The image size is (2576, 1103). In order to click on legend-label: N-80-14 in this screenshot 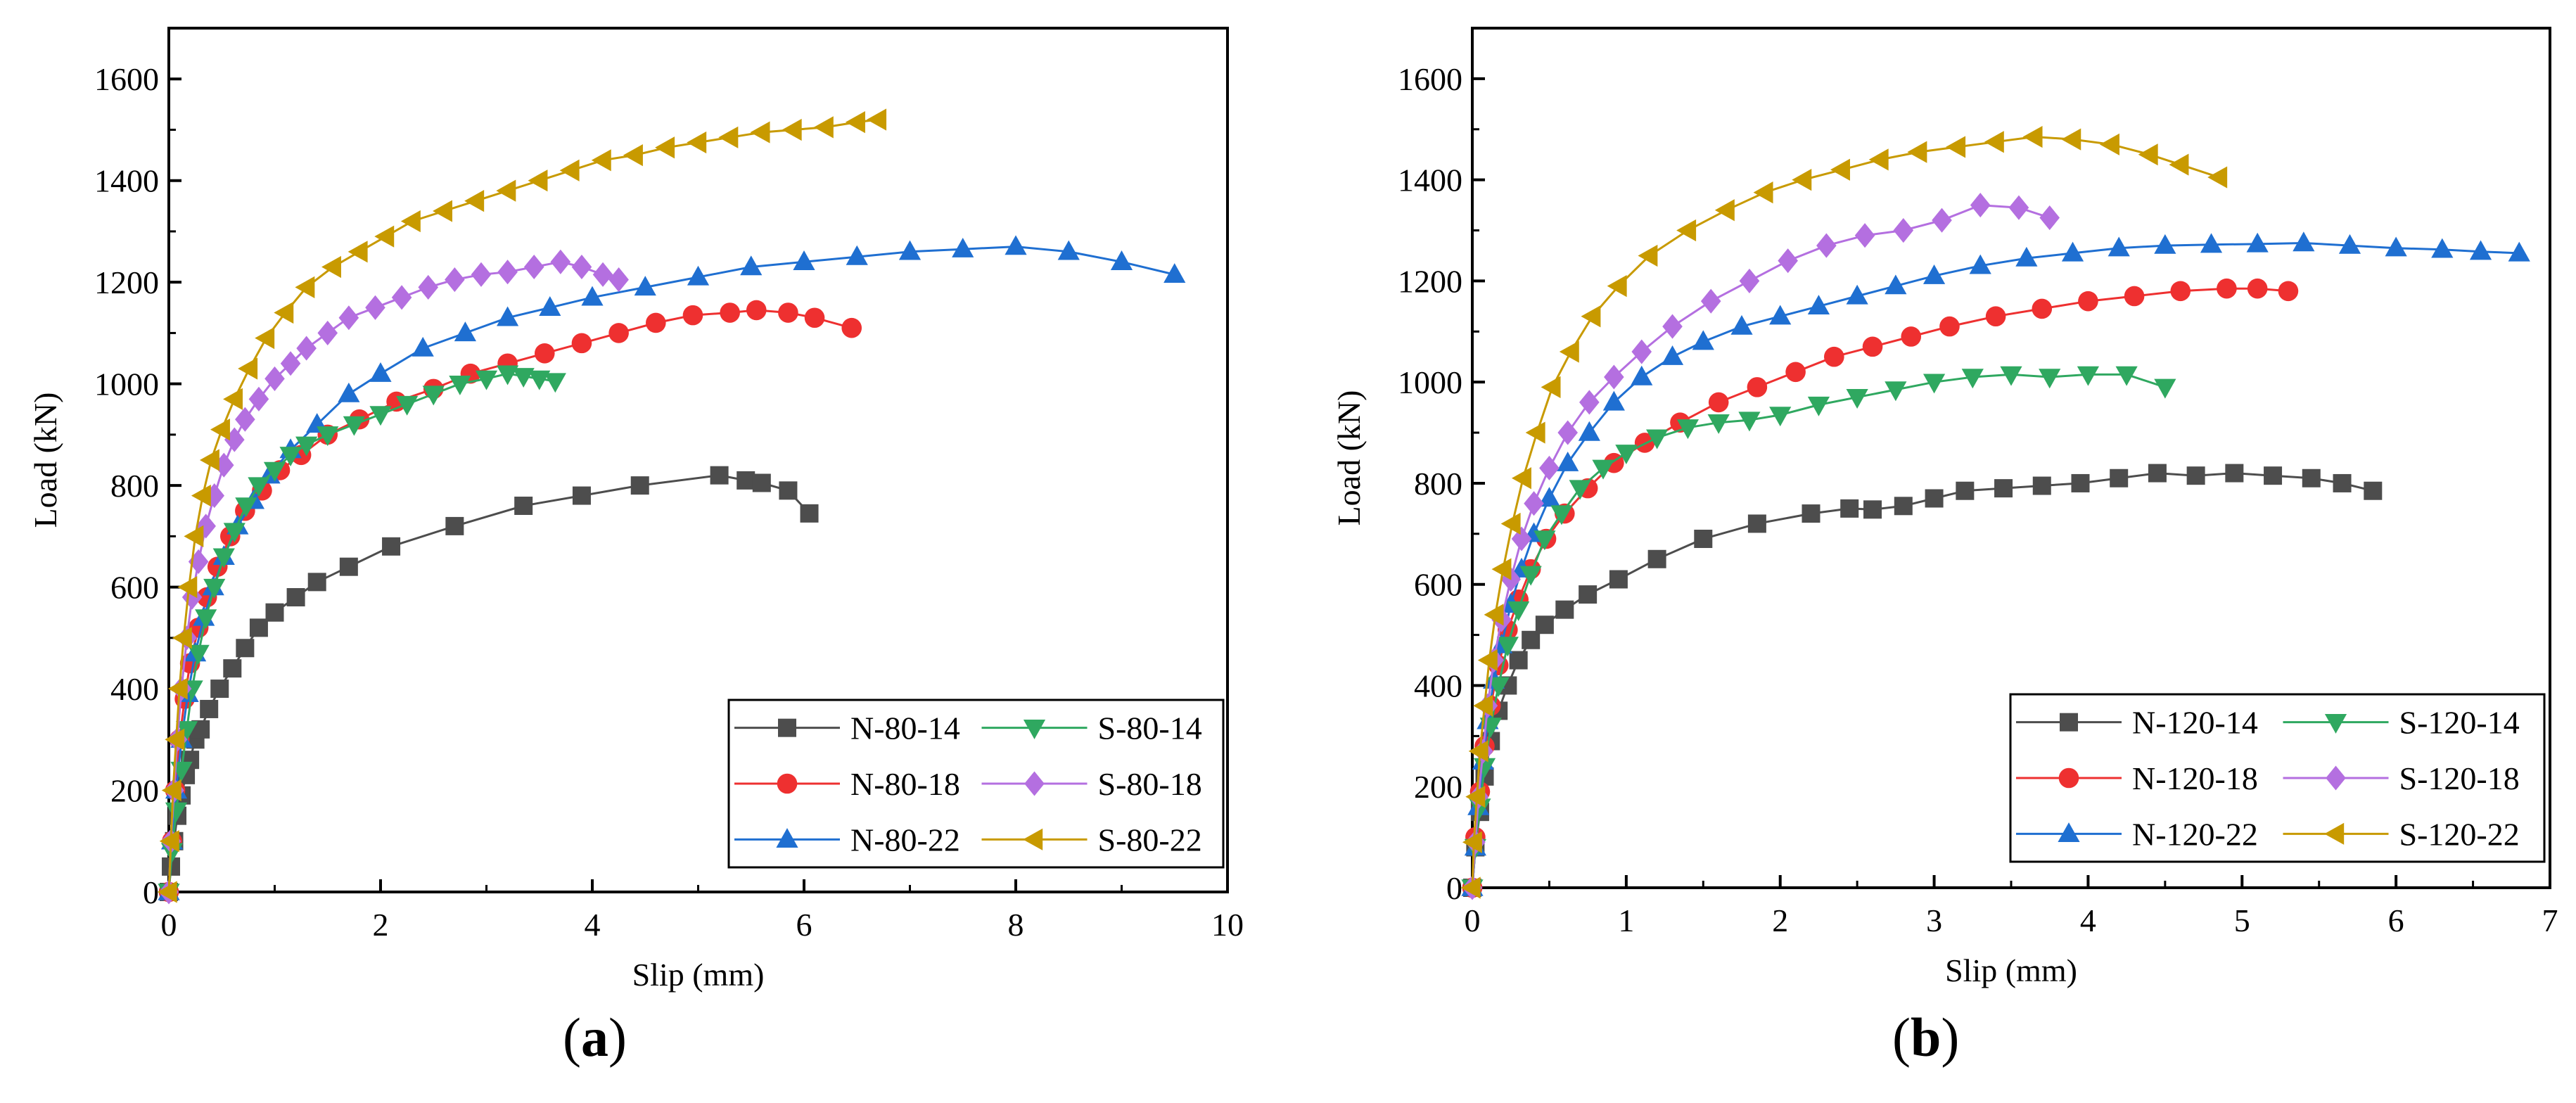, I will do `click(905, 728)`.